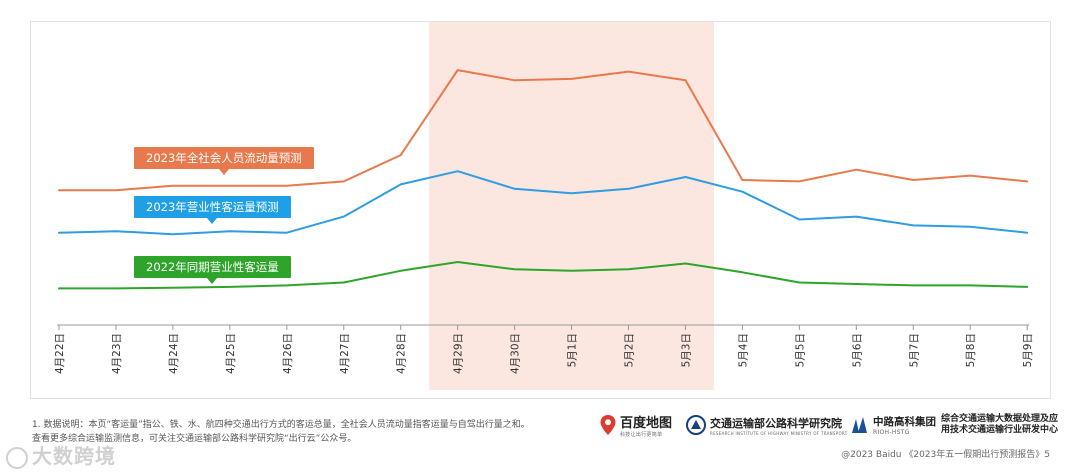 Image resolution: width=1080 pixels, height=472 pixels. What do you see at coordinates (630, 350) in the screenshot?
I see `x-axis-tick-label: 5月2日` at bounding box center [630, 350].